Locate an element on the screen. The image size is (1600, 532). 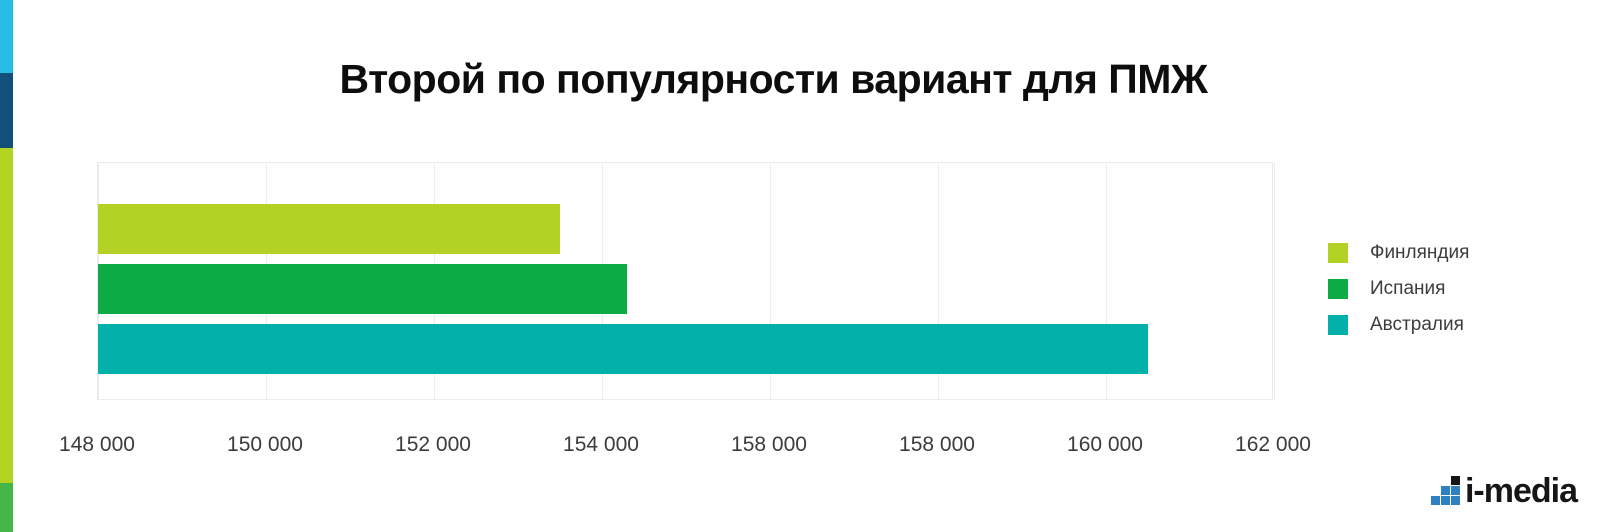
accent-strip-segment-yellow-green is located at coordinates (6, 315).